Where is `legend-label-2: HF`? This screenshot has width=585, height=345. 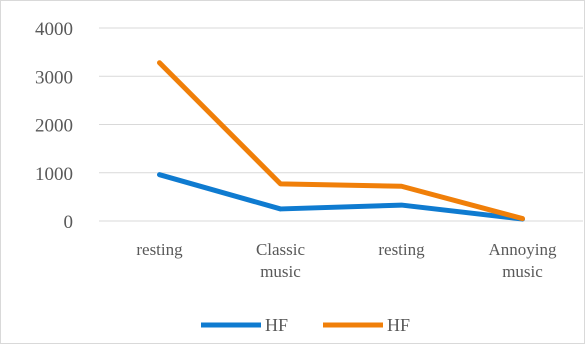 legend-label-2: HF is located at coordinates (398, 325).